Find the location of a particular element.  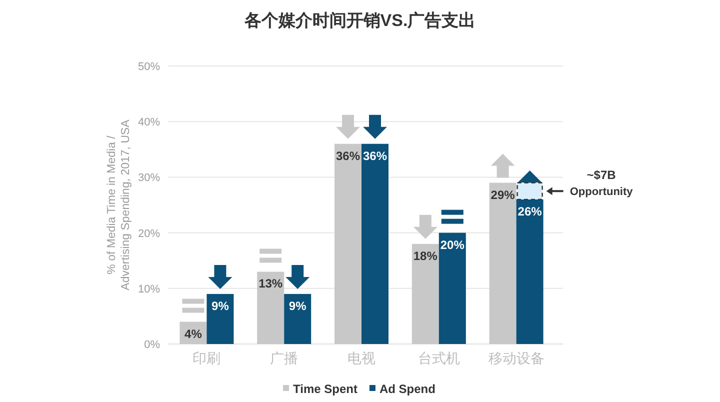

x-tick-label: 移动设备 is located at coordinates (516, 358).